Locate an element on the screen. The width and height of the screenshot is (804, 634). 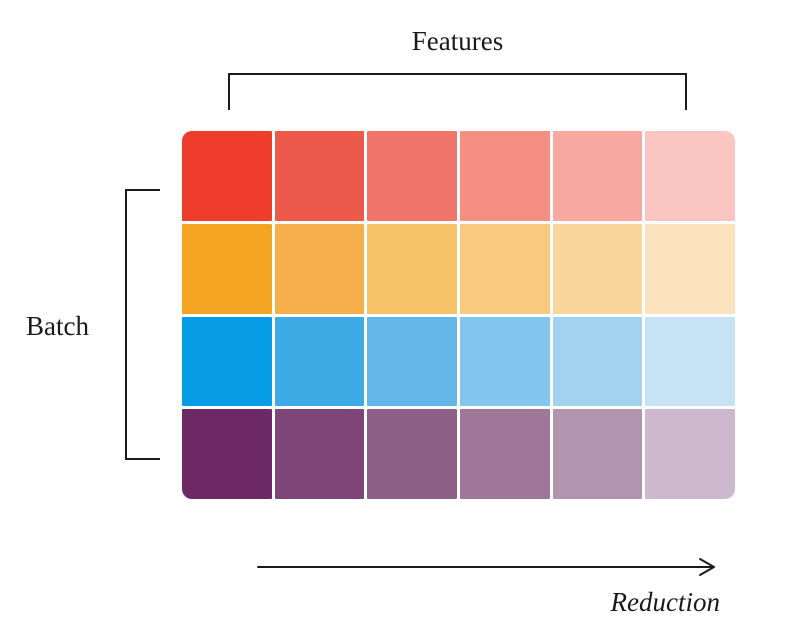
features-bracket is located at coordinates (457, 91).